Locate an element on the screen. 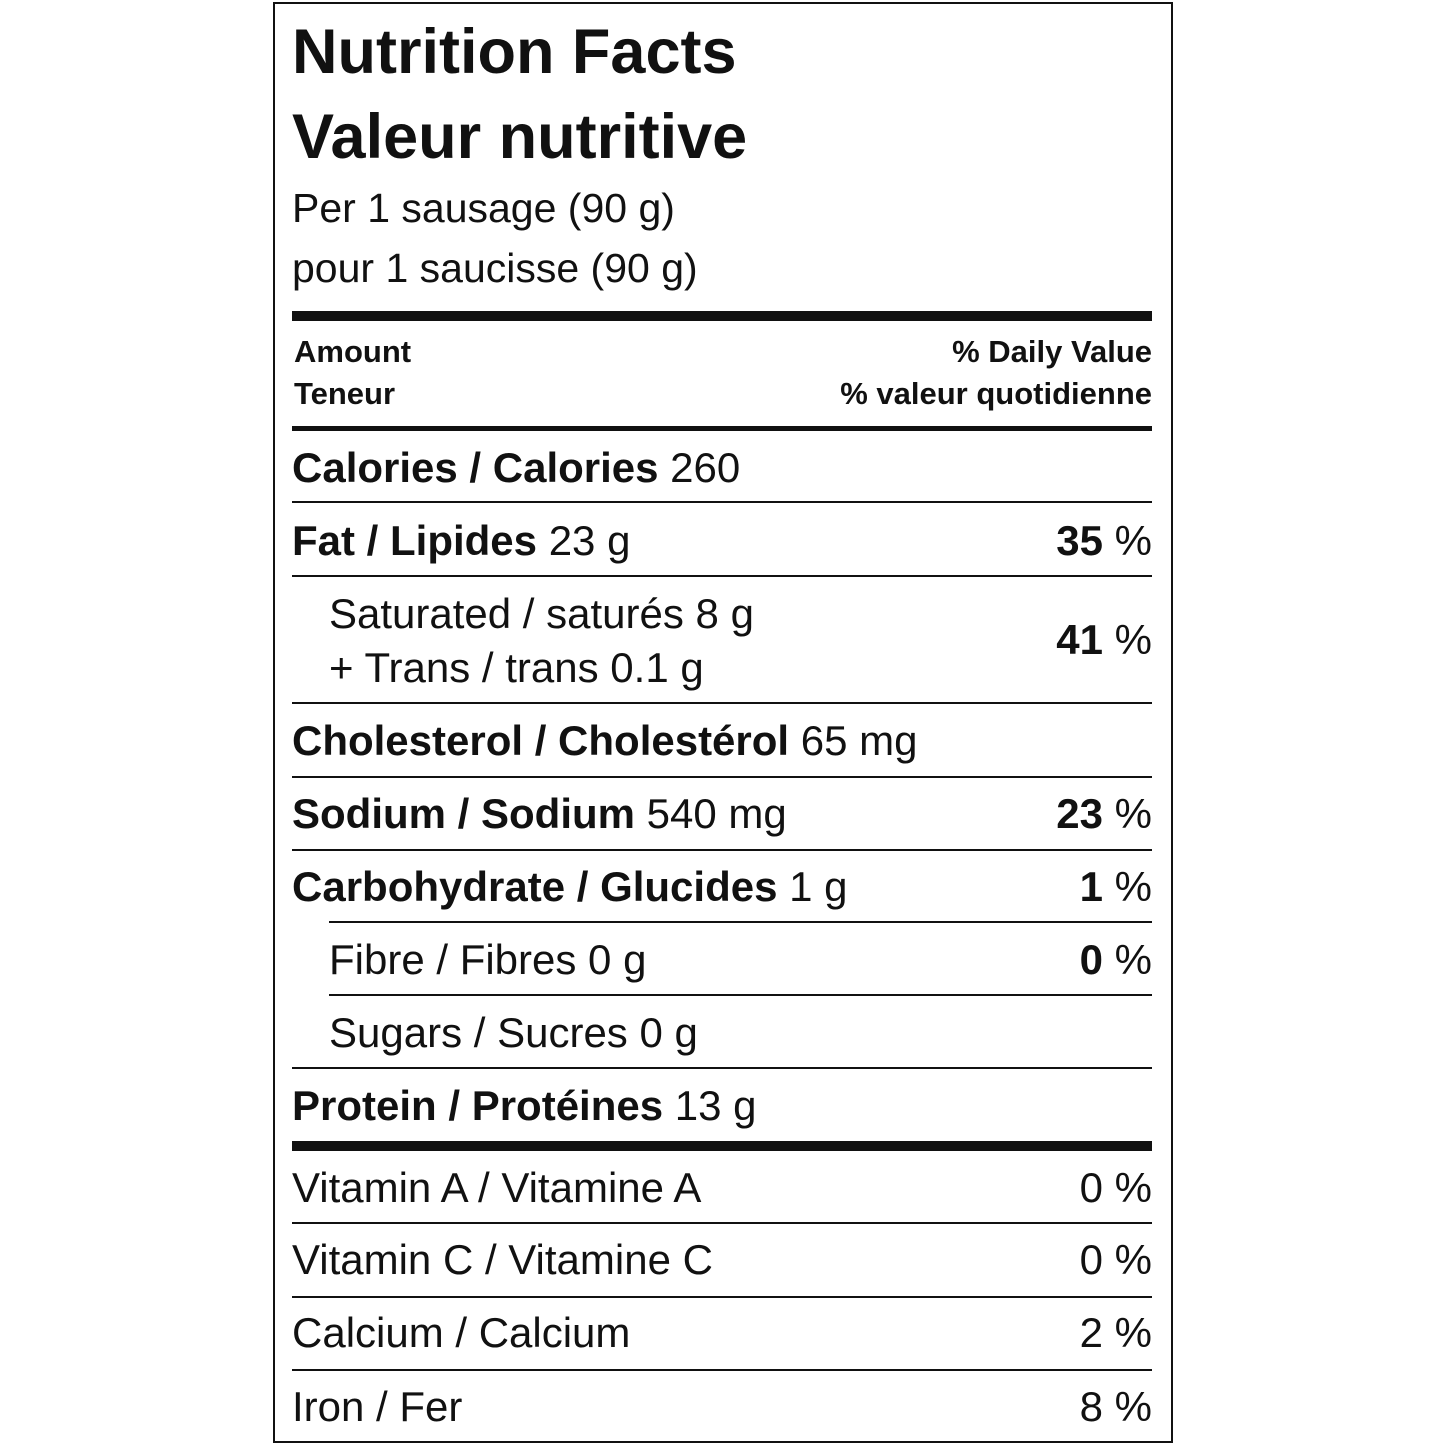 Image resolution: width=1445 pixels, height=1445 pixels. column-header: Amount % Daily Value is located at coordinates (723, 352).